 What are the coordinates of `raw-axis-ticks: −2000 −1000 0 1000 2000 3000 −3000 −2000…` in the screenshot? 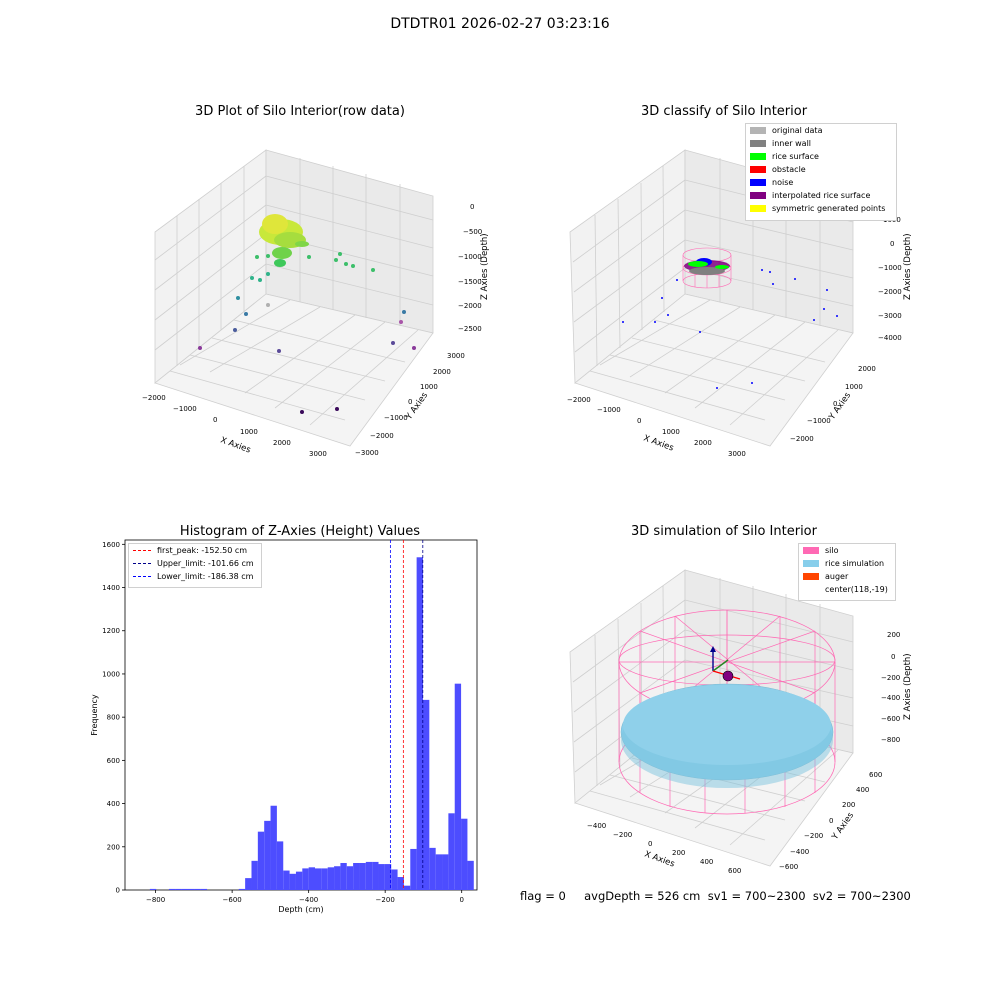 It's located at (312, 330).